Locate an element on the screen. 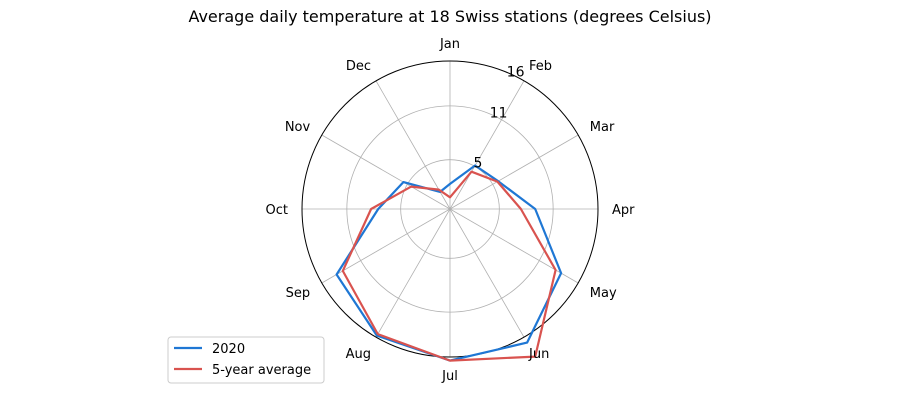 The width and height of the screenshot is (900, 400). category-label-jan: Jan is located at coordinates (449, 44).